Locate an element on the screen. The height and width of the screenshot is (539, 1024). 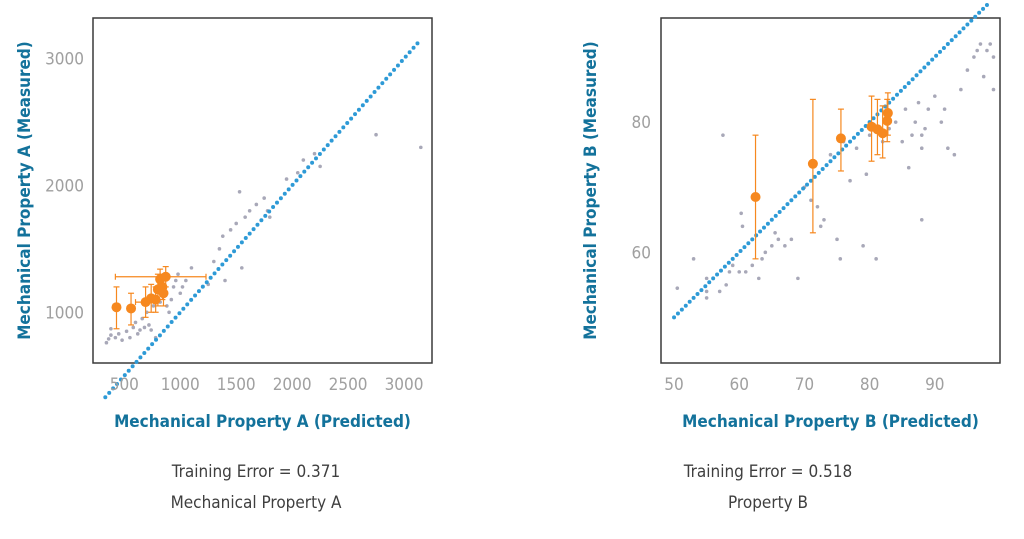
x-tick-label: 50 is located at coordinates (673, 385).